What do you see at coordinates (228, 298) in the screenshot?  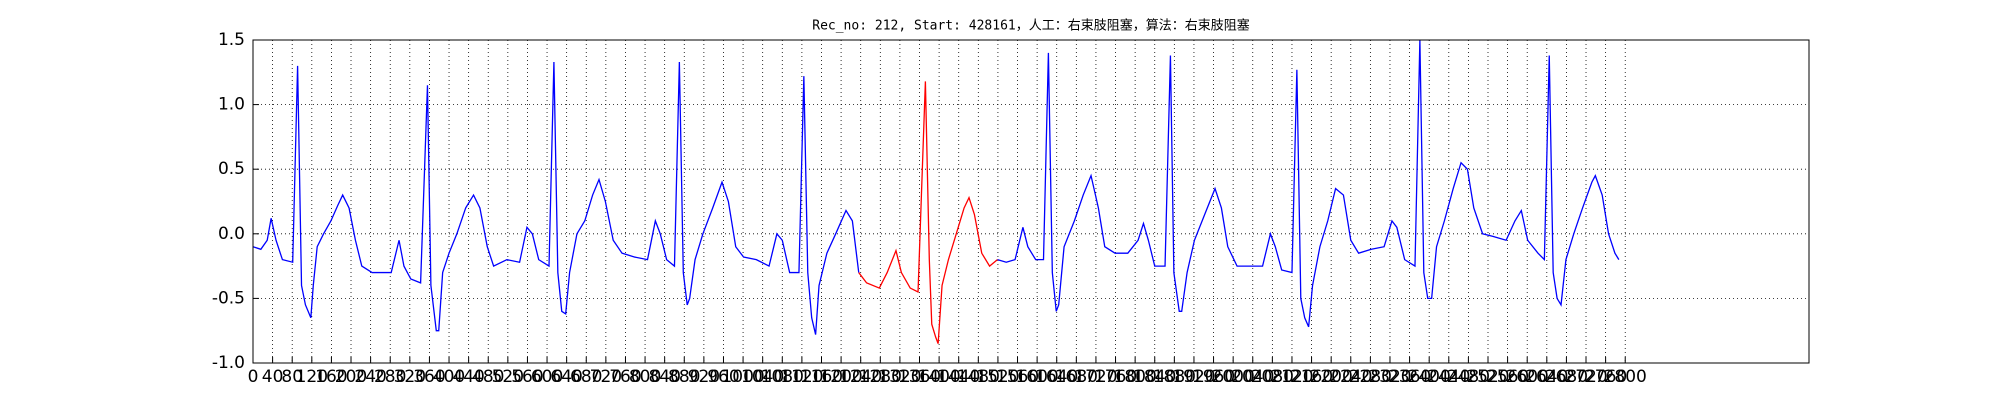 I see `y-tick-label: -0.5` at bounding box center [228, 298].